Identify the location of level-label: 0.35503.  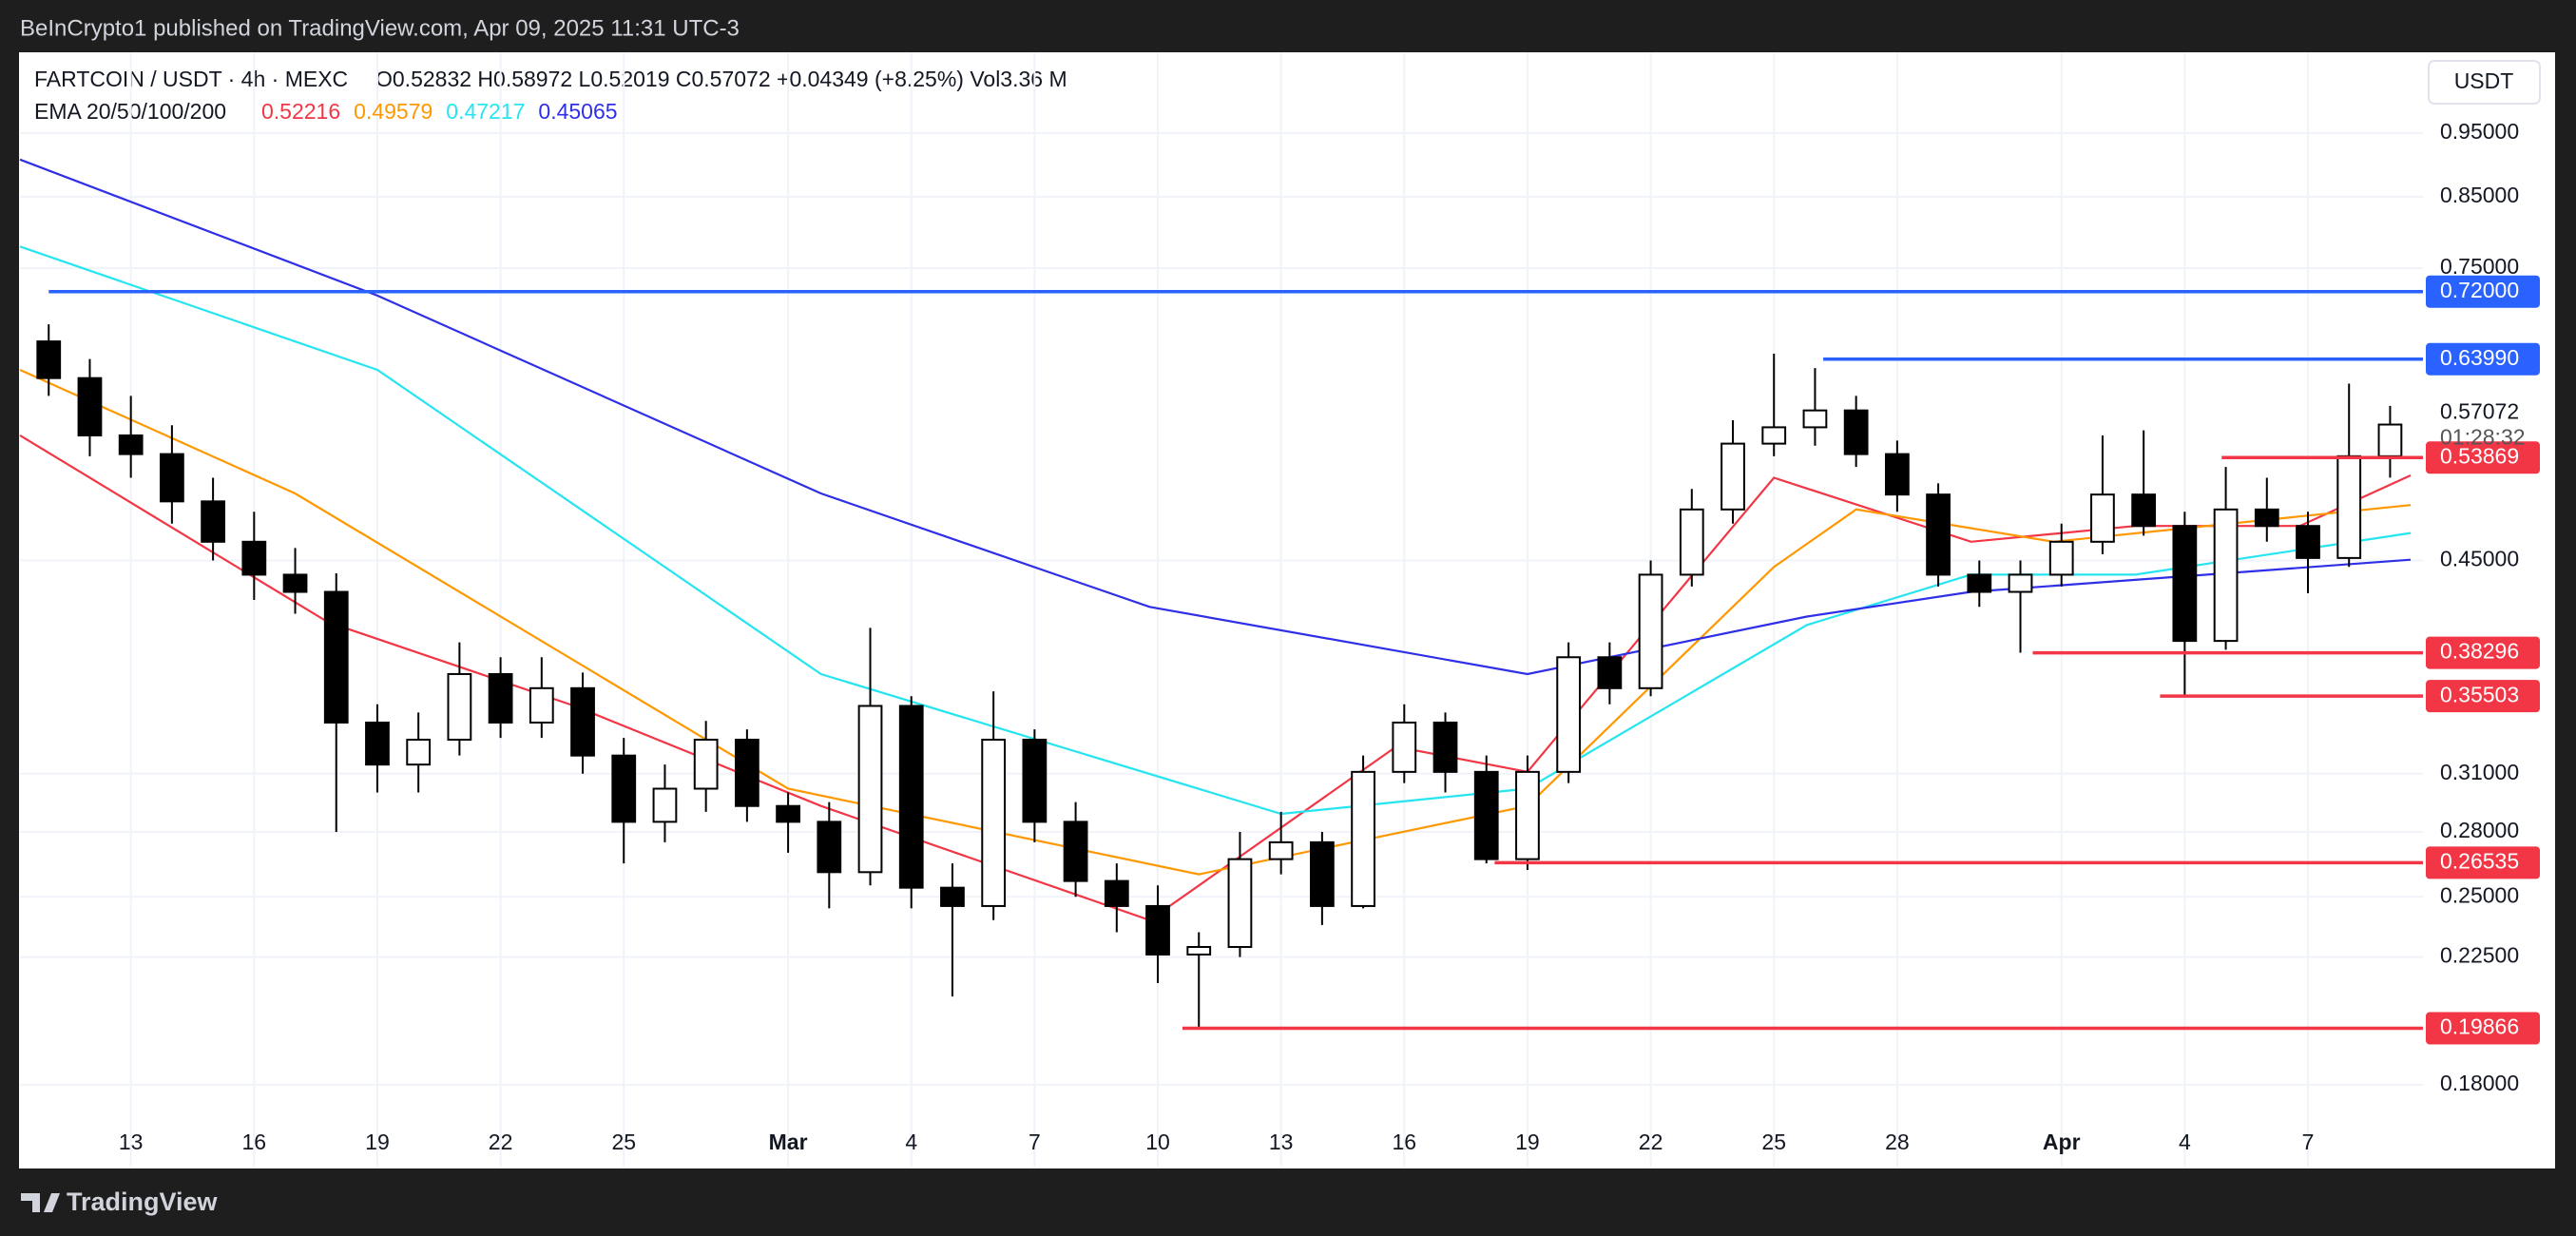
(2479, 694).